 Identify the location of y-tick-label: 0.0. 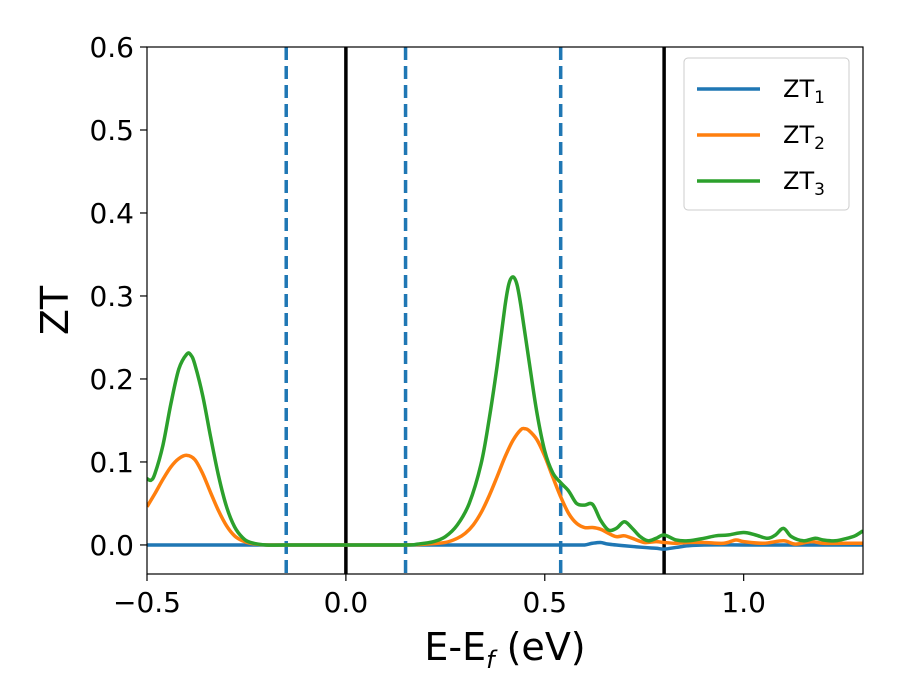
(111, 545).